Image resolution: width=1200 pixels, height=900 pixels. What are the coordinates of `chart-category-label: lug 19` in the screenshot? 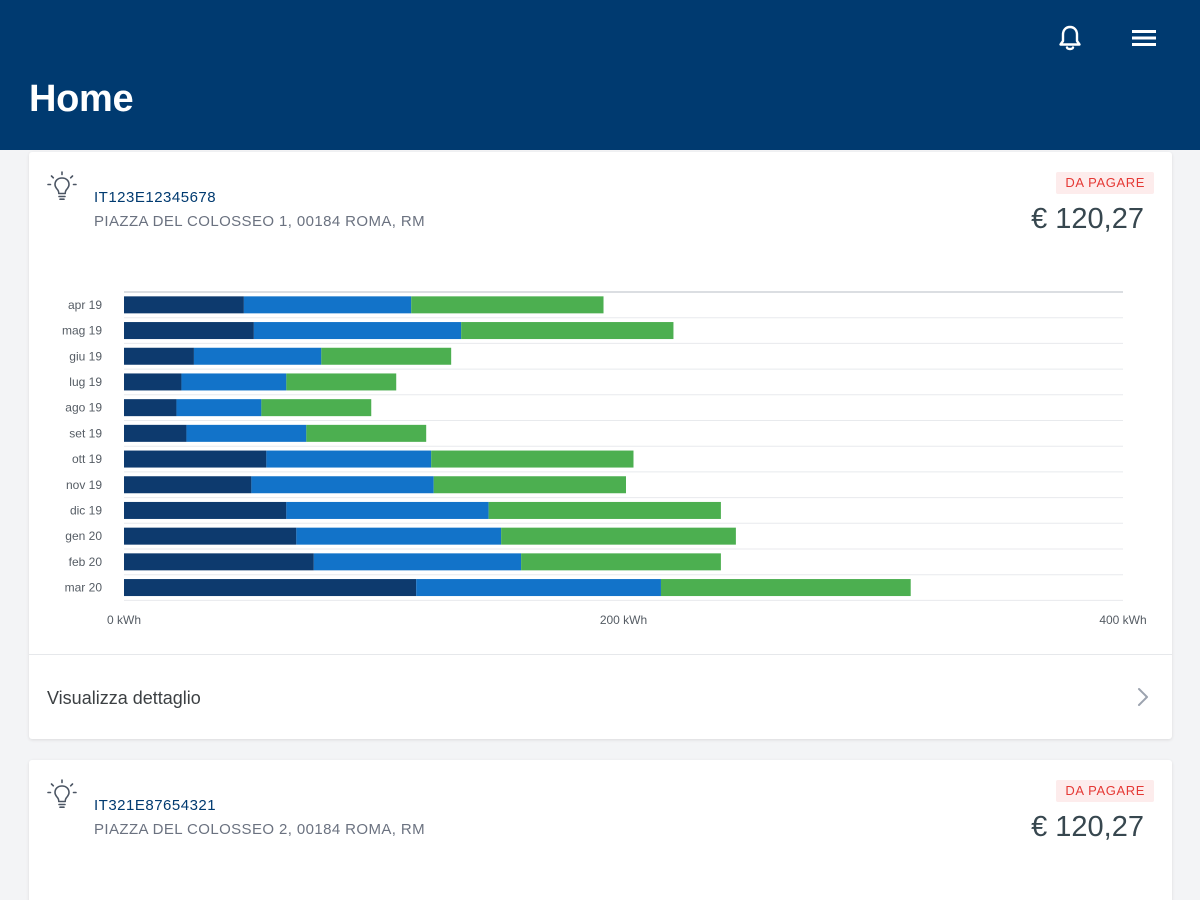 It's located at (85, 382).